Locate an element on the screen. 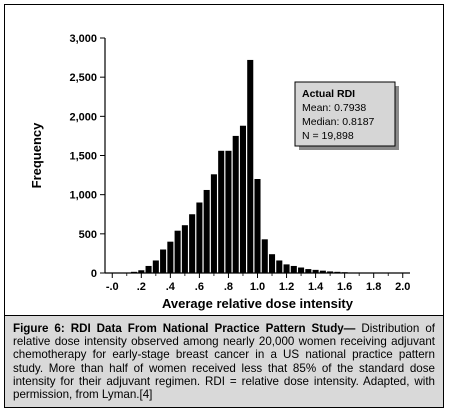  stats-box-n: N = 19,898 is located at coordinates (328, 136).